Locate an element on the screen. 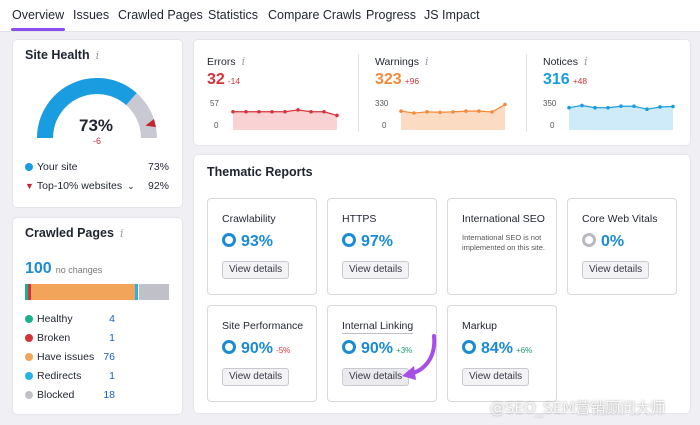 This screenshot has height=425, width=700. tab-issues: Issues is located at coordinates (91, 15).